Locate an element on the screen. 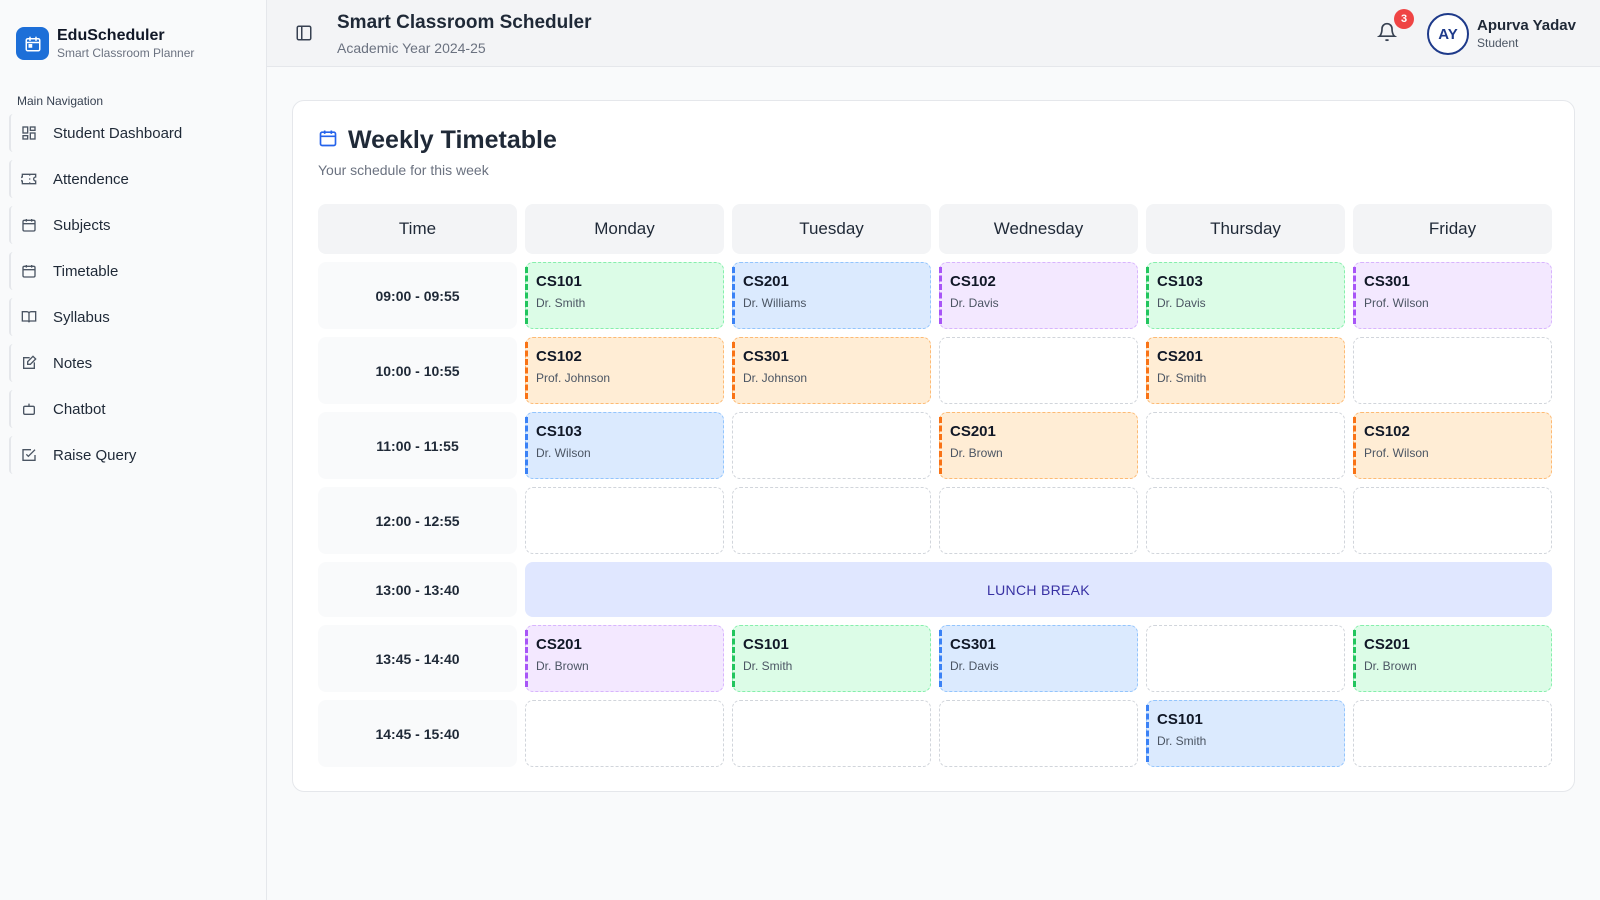 This screenshot has height=900, width=1600. day-header-wednesday: Wednesday is located at coordinates (1038, 229).